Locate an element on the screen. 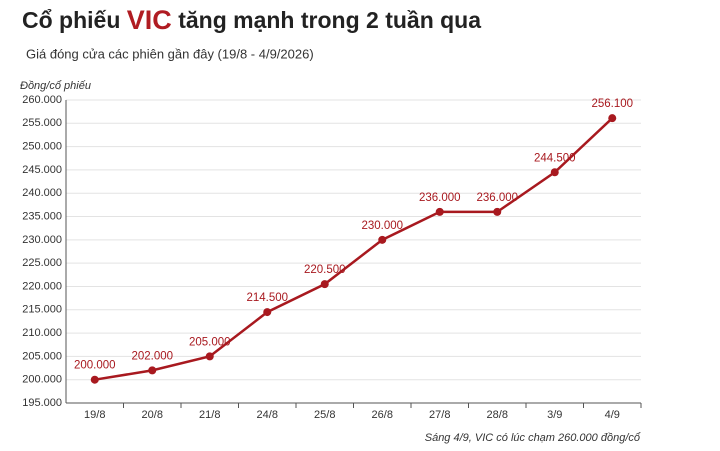 Image resolution: width=720 pixels, height=451 pixels. x-tick-label: 24/8 is located at coordinates (267, 415).